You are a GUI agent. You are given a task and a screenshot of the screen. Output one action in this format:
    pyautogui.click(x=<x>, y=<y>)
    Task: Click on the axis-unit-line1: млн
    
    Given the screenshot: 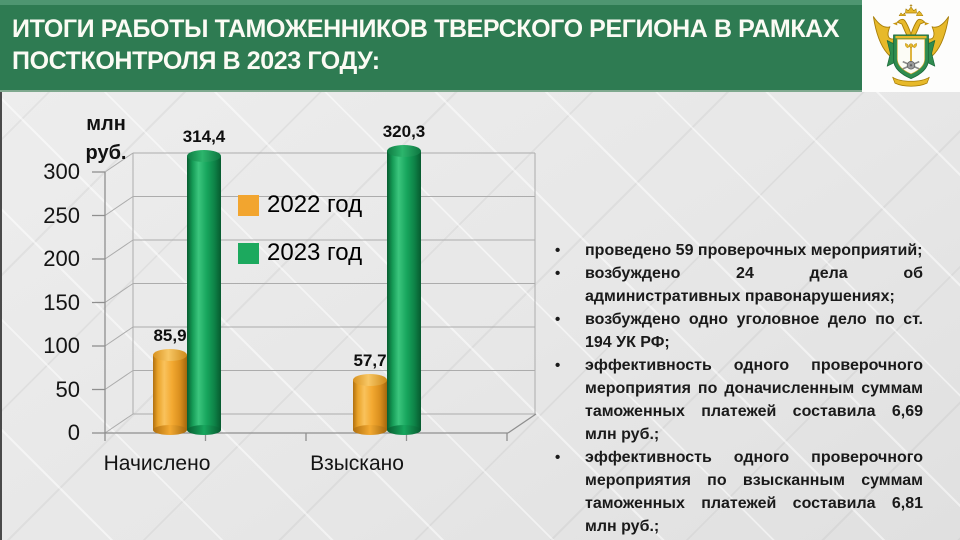 What is the action you would take?
    pyautogui.click(x=106, y=124)
    